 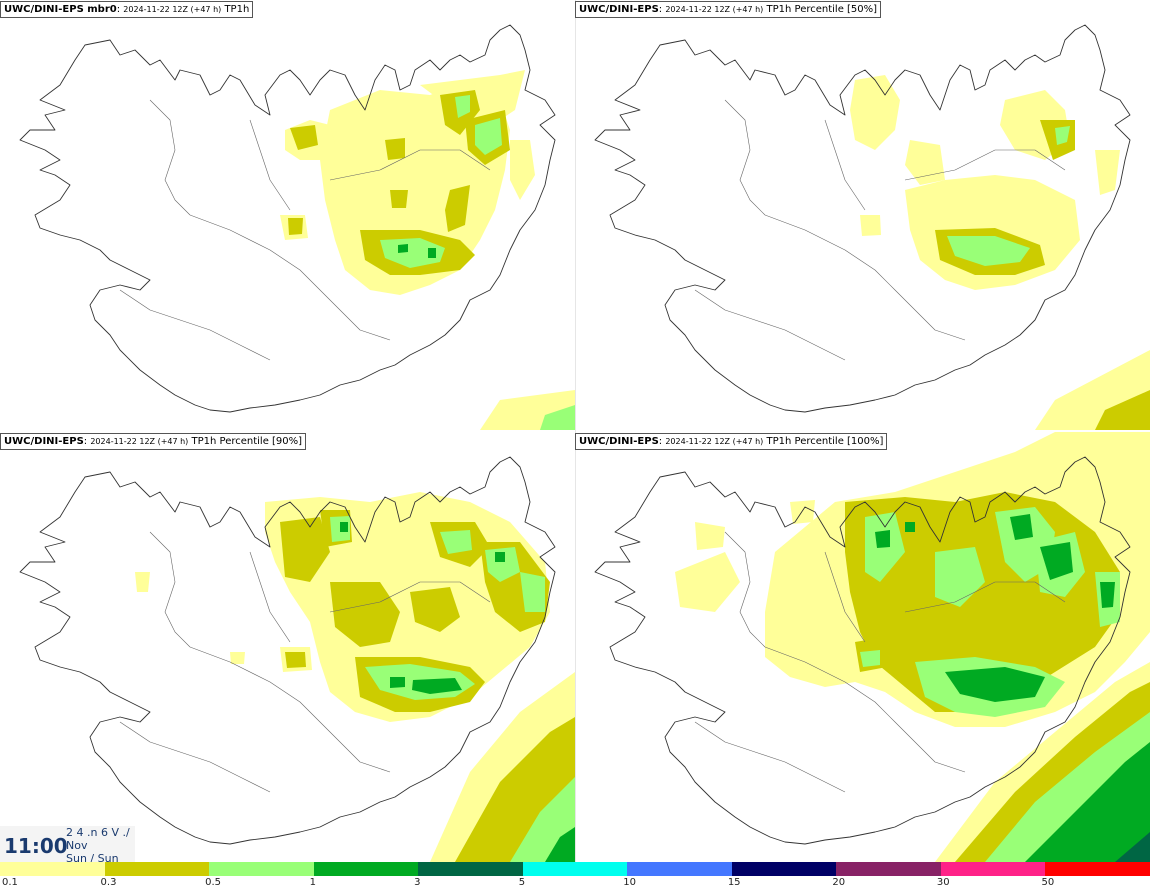 What do you see at coordinates (734, 882) in the screenshot?
I see `legend-label: 15` at bounding box center [734, 882].